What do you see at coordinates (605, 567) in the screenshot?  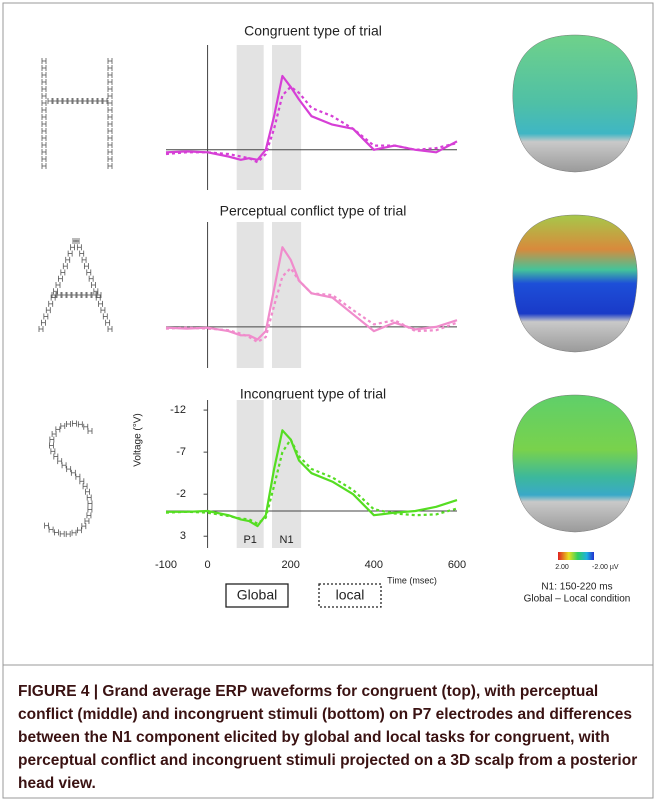 I see `colorbar-label: -2.00 µV` at bounding box center [605, 567].